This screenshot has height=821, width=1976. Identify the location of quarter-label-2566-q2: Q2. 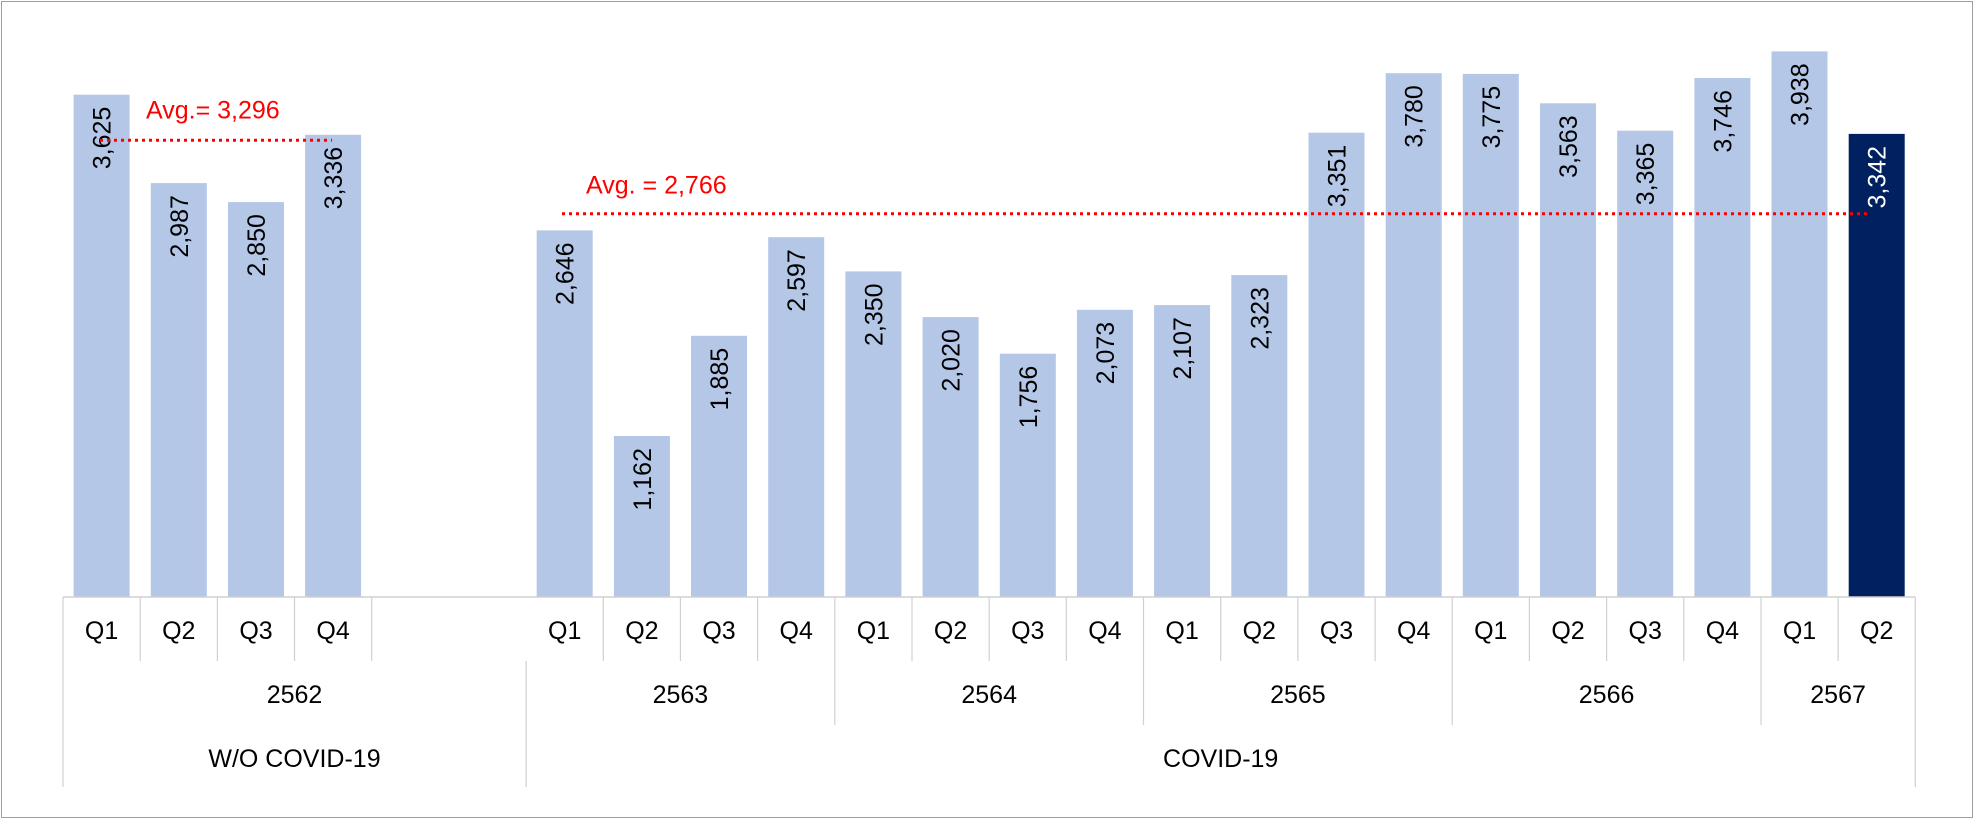
(1567, 631).